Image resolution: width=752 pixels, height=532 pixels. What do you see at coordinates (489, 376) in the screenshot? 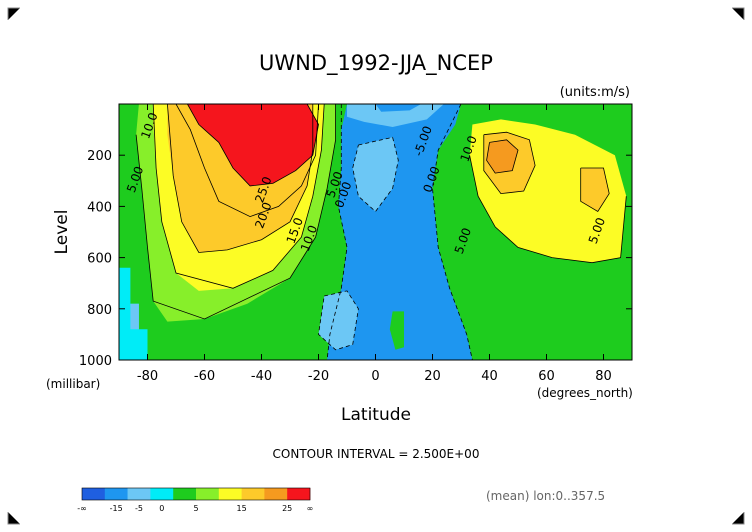
I see `x-tick-label: 40` at bounding box center [489, 376].